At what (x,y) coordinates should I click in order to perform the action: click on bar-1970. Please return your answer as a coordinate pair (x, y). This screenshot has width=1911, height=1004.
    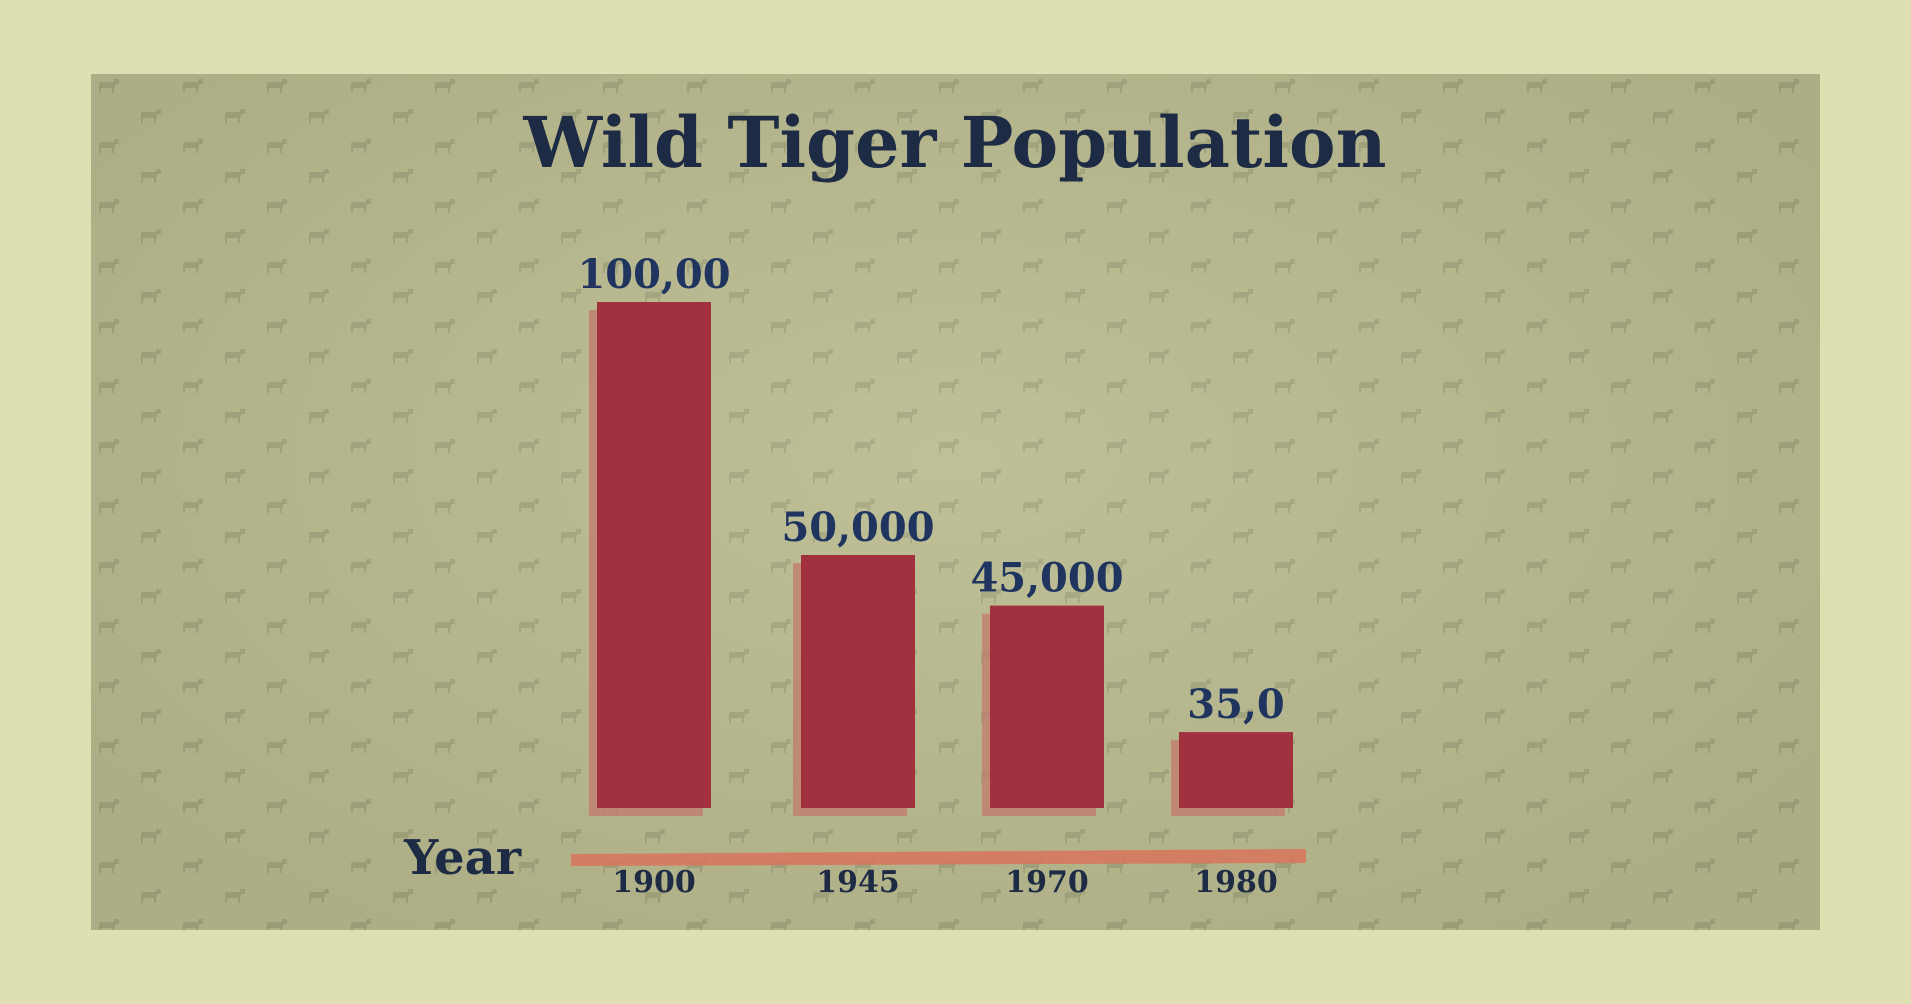
    Looking at the image, I should click on (1047, 706).